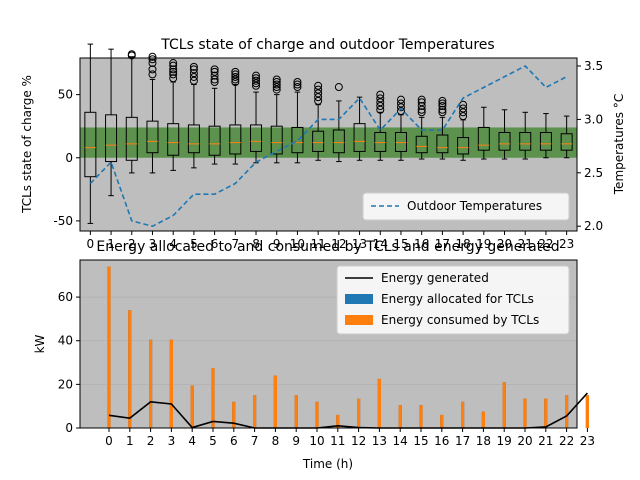 The image size is (640, 480). I want to click on top-x-tick-label: 10, so click(297, 244).